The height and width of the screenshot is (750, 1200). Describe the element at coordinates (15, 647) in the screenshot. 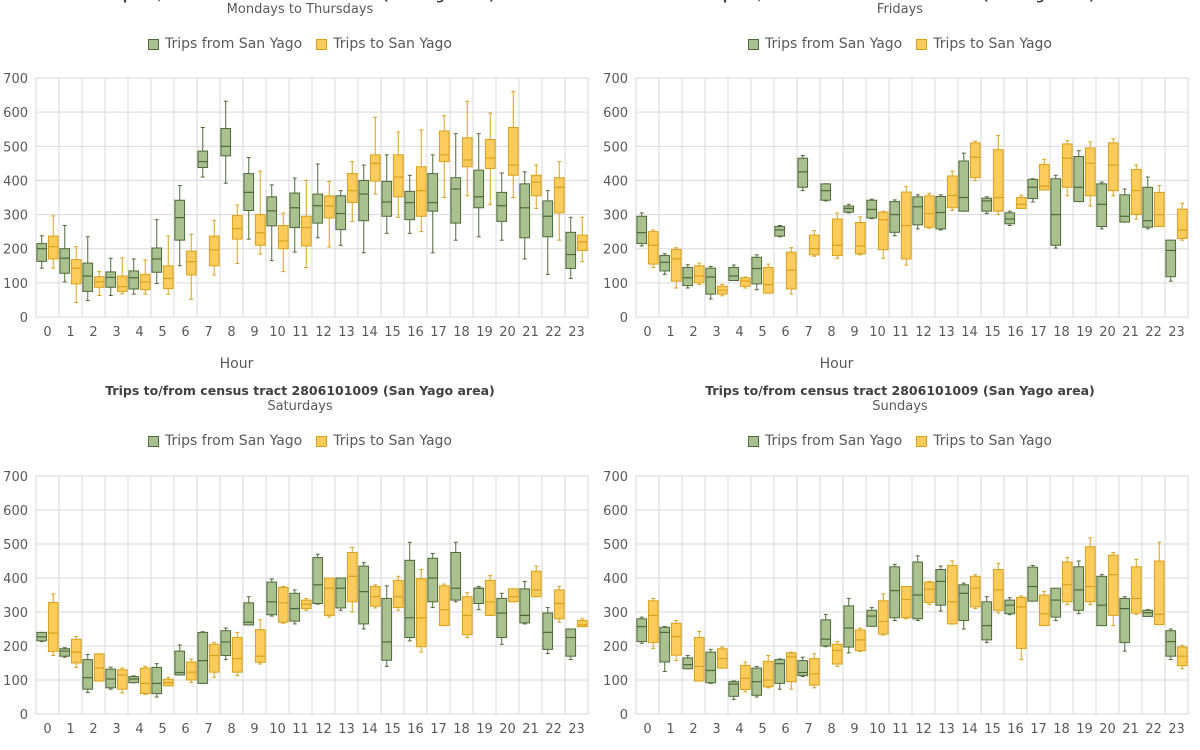

I see `y-tick-label: 200` at that location.